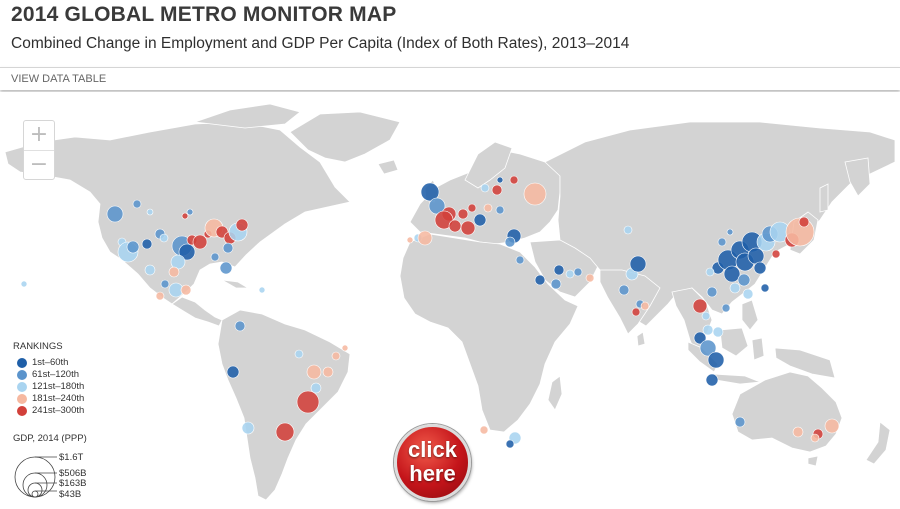 This screenshot has width=900, height=509. Describe the element at coordinates (39, 134) in the screenshot. I see `zoom-in-button: +` at that location.